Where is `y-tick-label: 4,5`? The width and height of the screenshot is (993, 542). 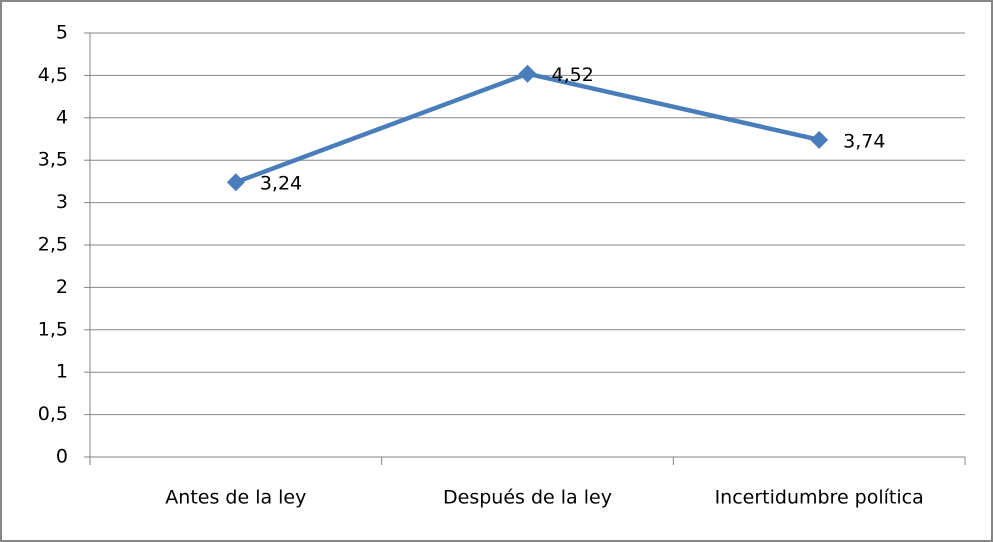 y-tick-label: 4,5 is located at coordinates (53, 75).